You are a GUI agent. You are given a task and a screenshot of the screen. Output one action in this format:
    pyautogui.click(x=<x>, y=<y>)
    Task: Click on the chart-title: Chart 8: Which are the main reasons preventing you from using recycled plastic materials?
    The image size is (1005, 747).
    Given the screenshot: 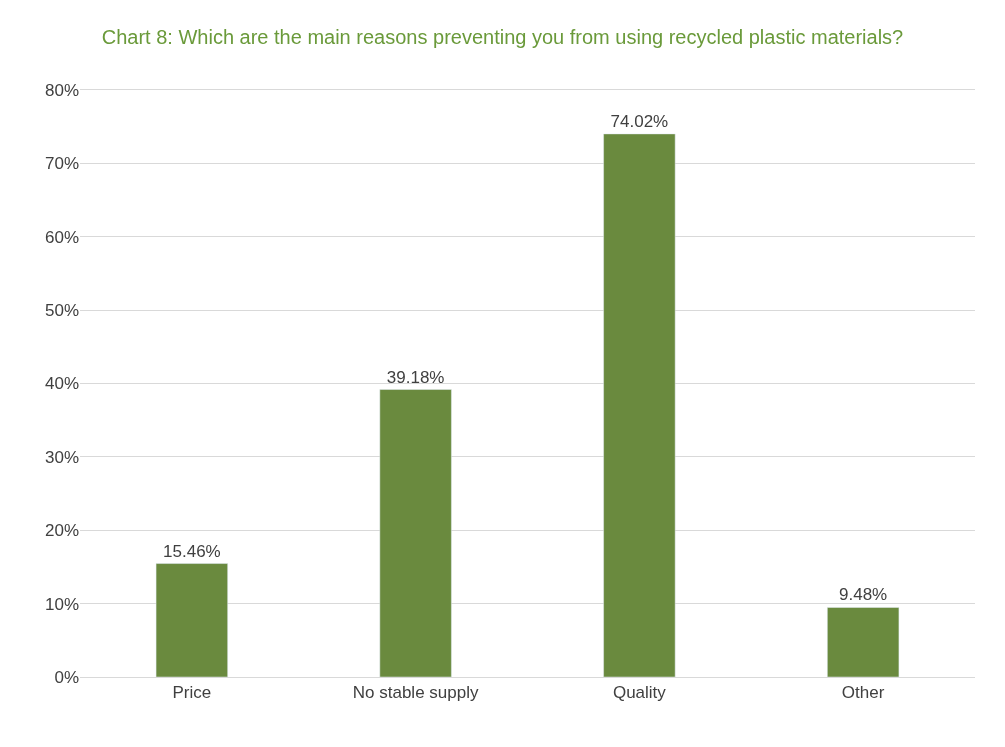 What is the action you would take?
    pyautogui.click(x=502, y=36)
    